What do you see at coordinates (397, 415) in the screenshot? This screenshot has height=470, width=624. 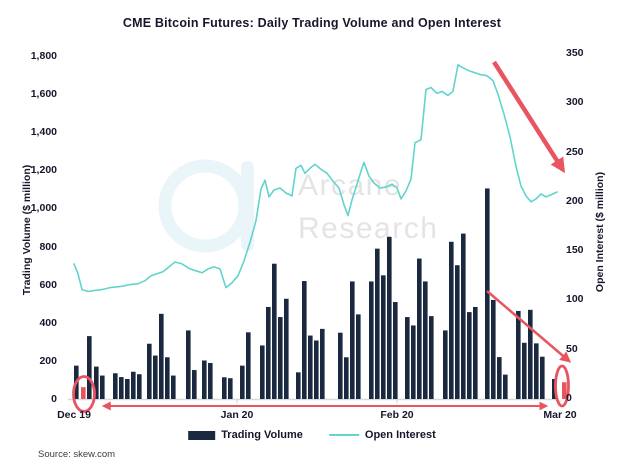 I see `x-axis-tick-label: Feb 20` at bounding box center [397, 415].